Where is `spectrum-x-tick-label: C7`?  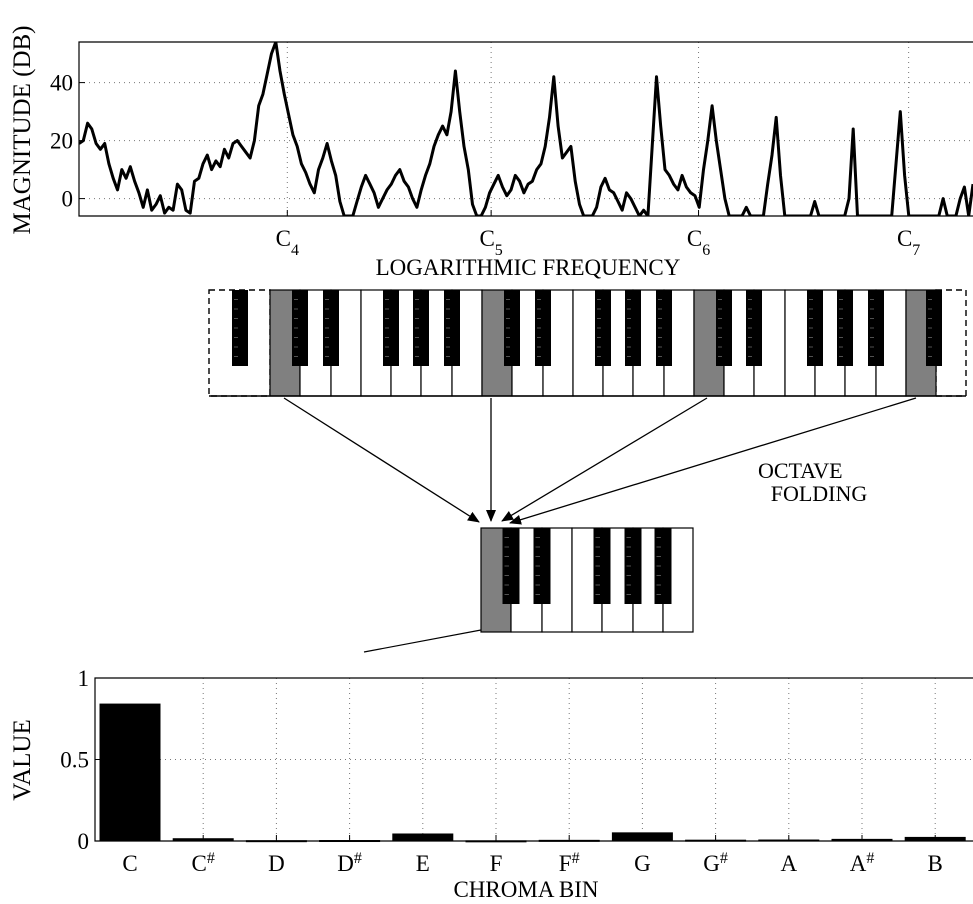 spectrum-x-tick-label: C7 is located at coordinates (908, 242).